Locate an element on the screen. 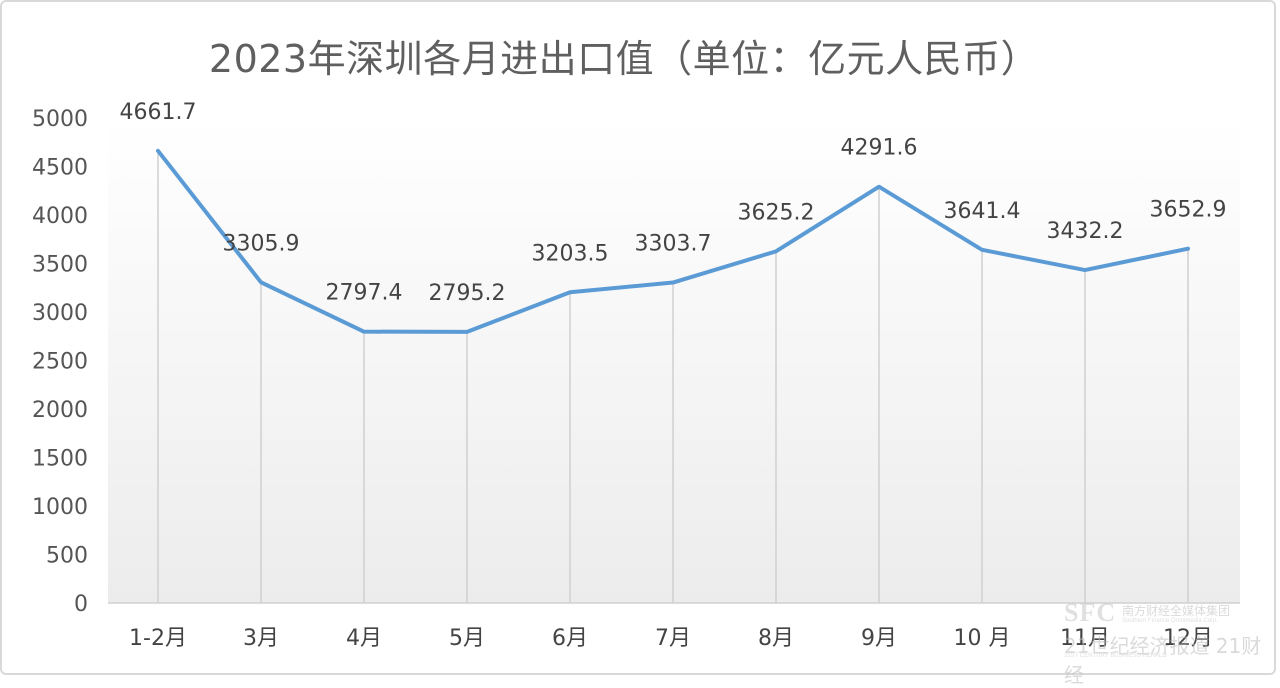  y-tick-label: 0 is located at coordinates (81, 604).